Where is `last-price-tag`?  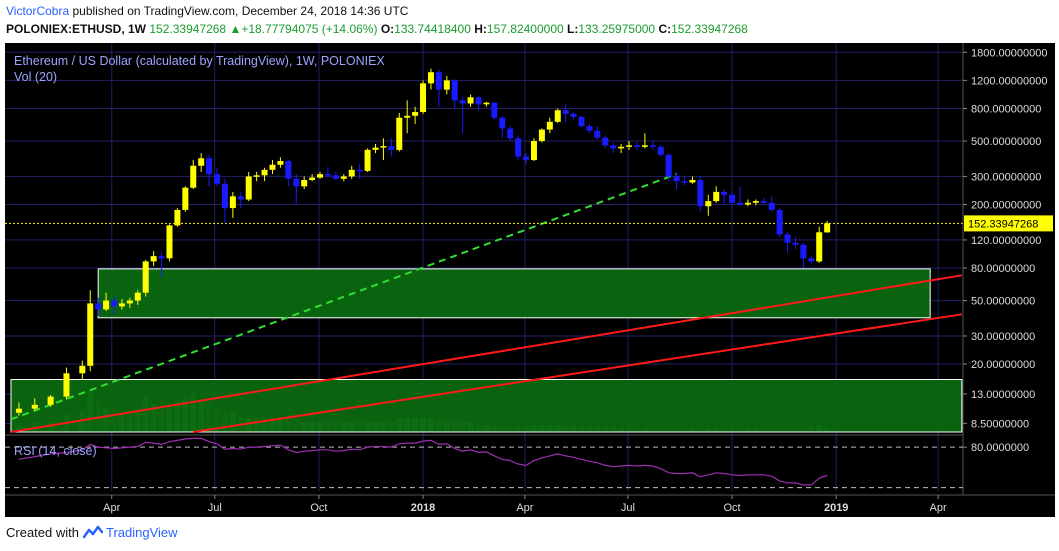 last-price-tag is located at coordinates (1008, 223).